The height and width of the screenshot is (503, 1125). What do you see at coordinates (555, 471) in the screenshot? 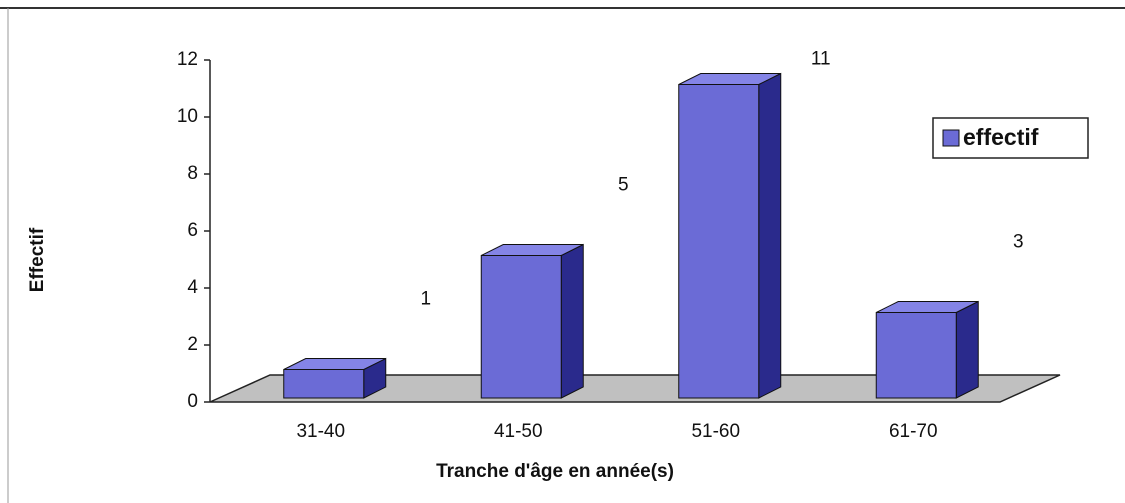
I see `x-axis-label: Tranche d'âge en année(s)` at bounding box center [555, 471].